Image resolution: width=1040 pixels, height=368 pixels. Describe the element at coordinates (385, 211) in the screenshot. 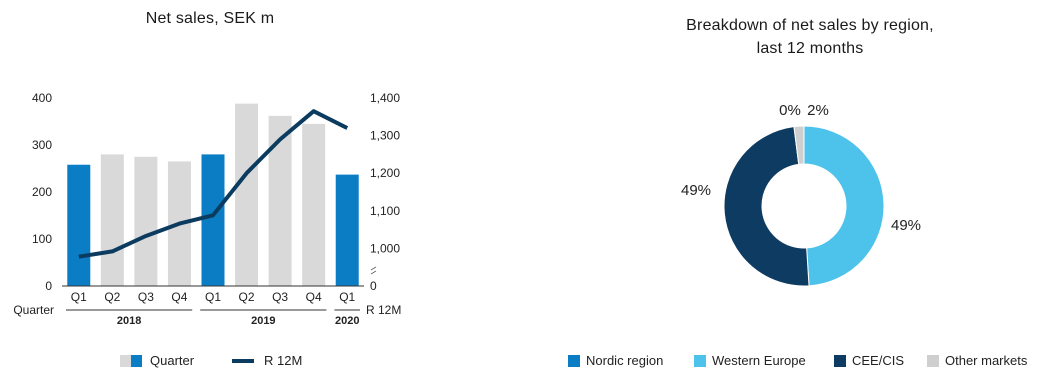

I see `y-right-tick-label: 1,100` at that location.